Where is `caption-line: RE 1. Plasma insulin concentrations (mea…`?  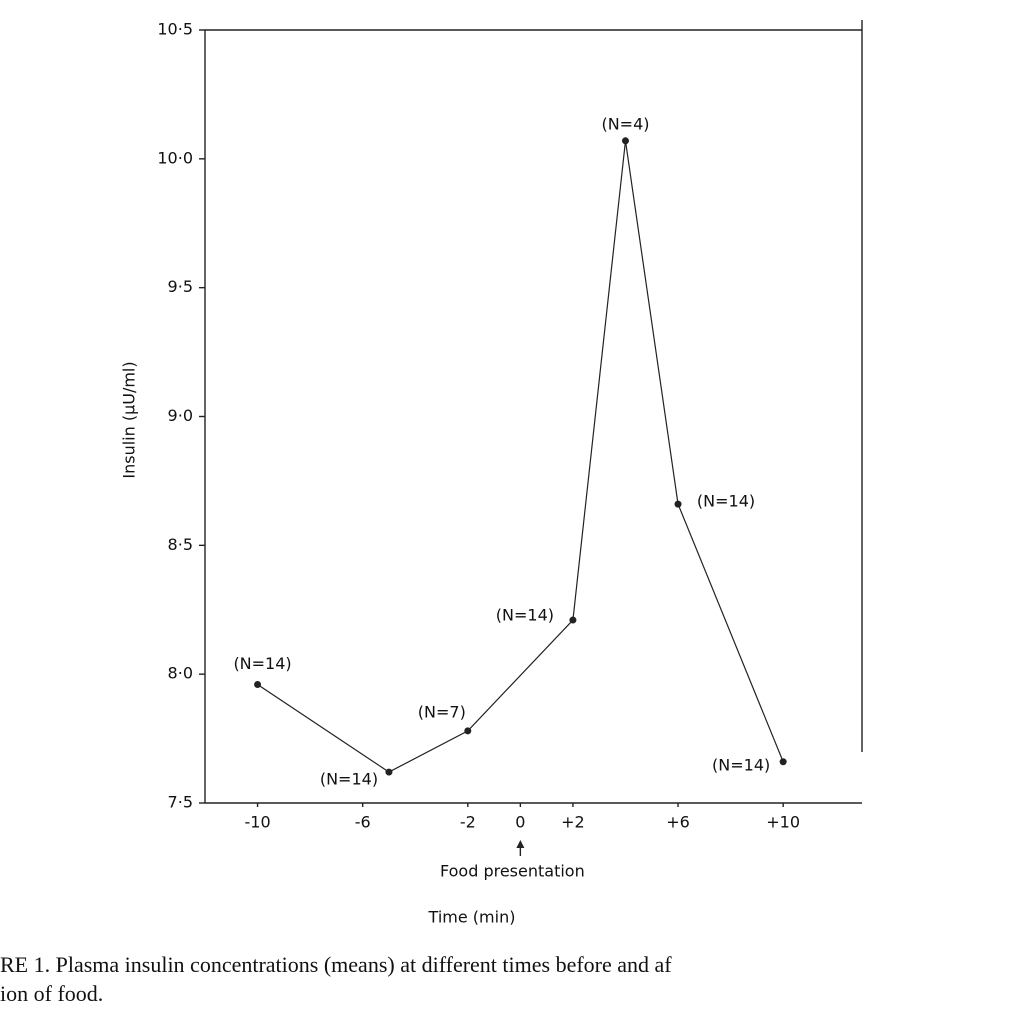
caption-line: RE 1. Plasma insulin concentrations (mea… is located at coordinates (336, 964).